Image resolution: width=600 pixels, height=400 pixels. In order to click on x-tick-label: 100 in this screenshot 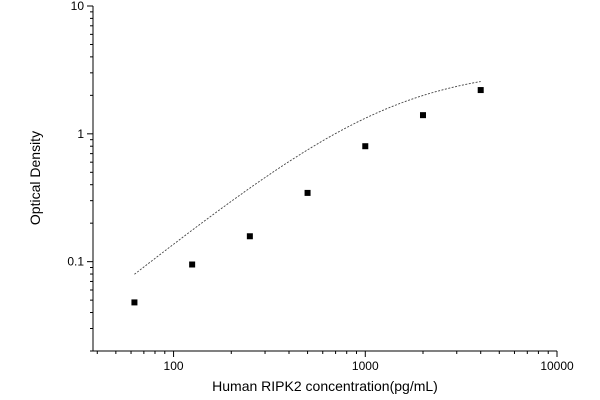, I will do `click(174, 366)`.